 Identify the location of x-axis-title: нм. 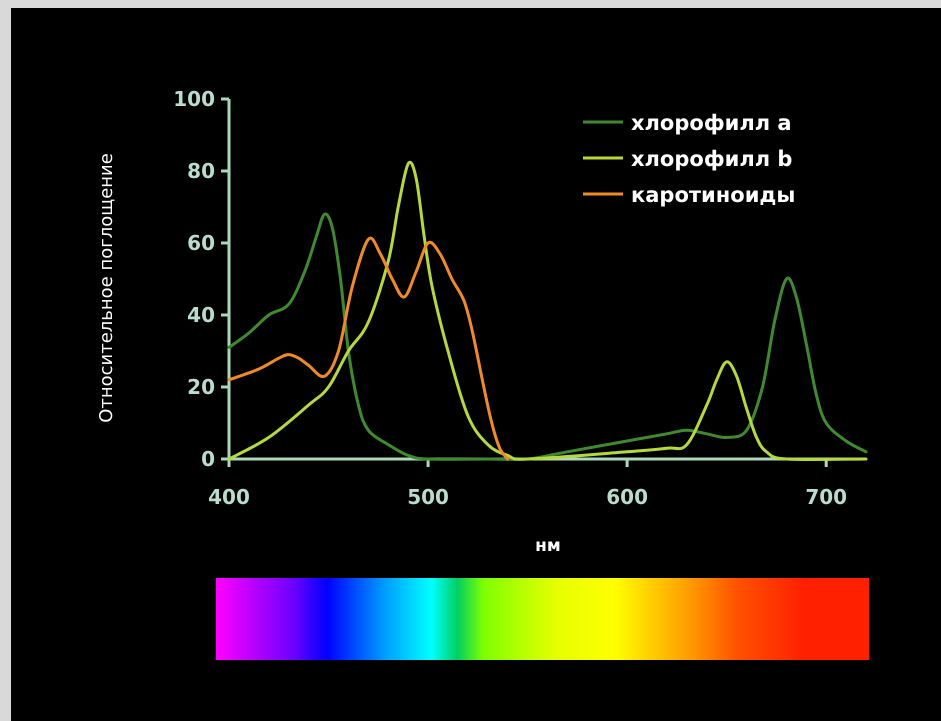
(548, 546).